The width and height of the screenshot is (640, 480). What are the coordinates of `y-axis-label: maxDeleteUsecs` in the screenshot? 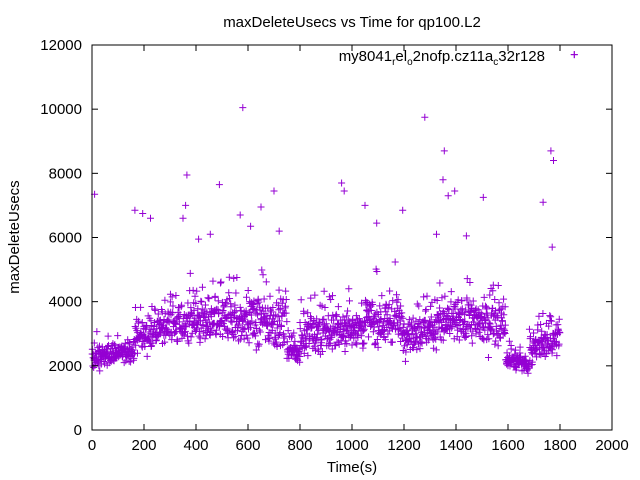 It's located at (14, 236).